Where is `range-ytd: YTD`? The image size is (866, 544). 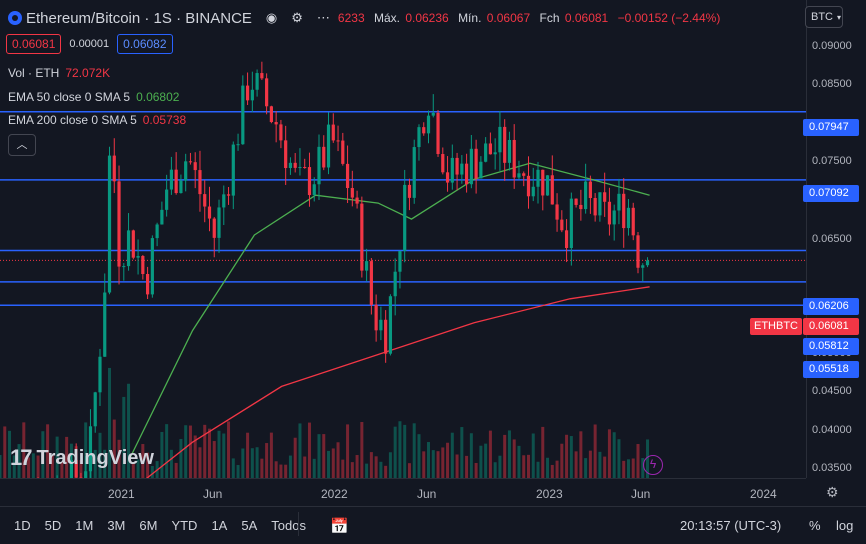
range-ytd: YTD is located at coordinates (184, 525).